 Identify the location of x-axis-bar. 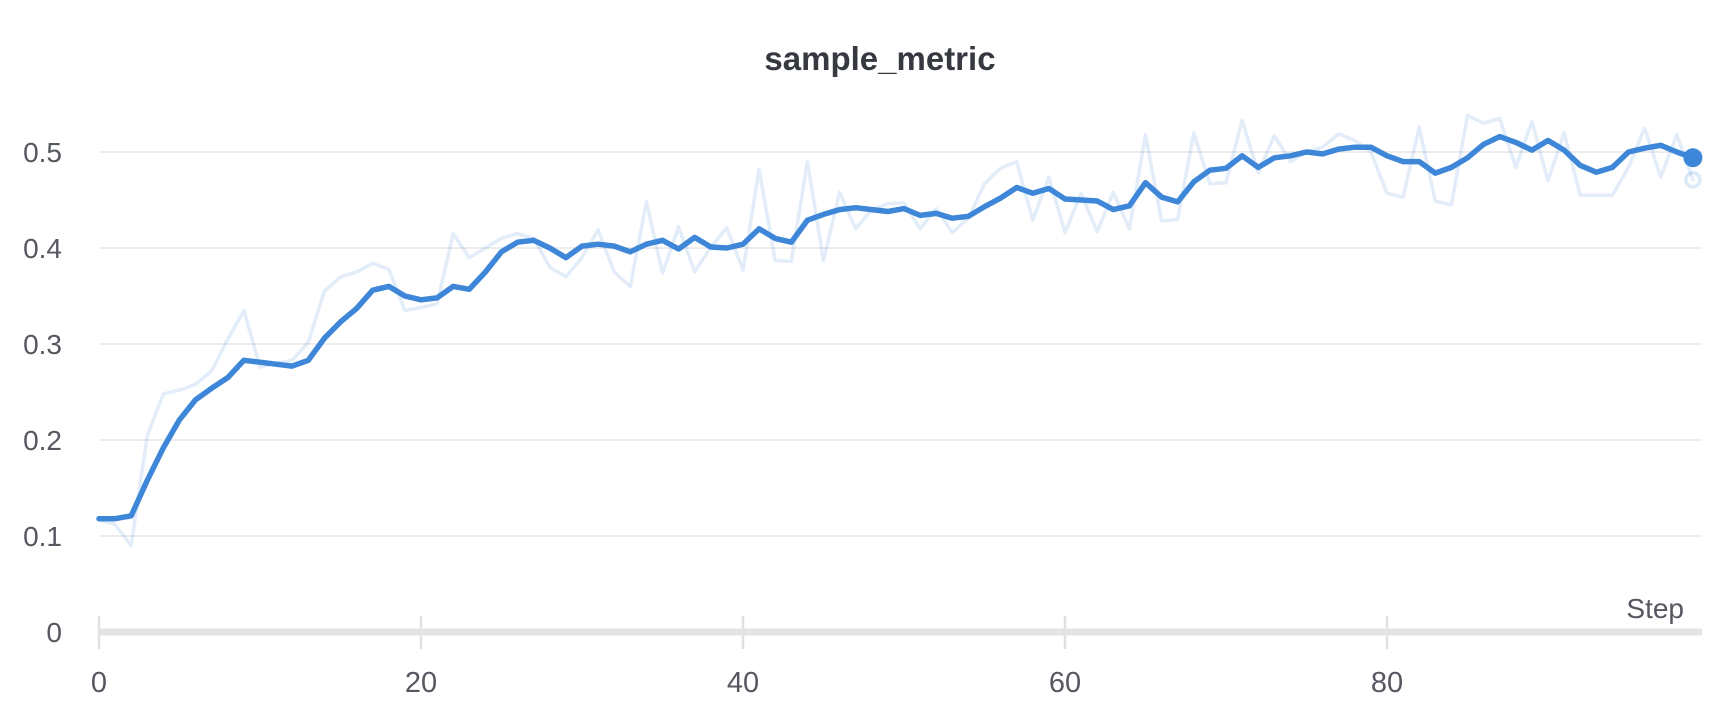
(900, 632).